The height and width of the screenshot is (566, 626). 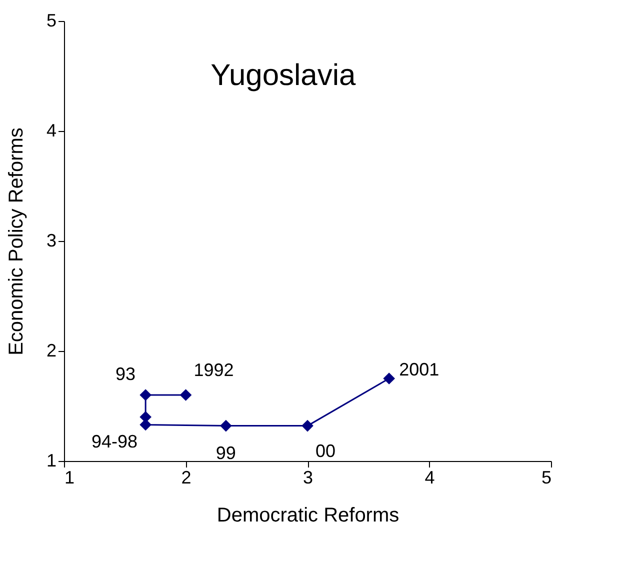 What do you see at coordinates (51, 460) in the screenshot?
I see `y-tick-label: 1` at bounding box center [51, 460].